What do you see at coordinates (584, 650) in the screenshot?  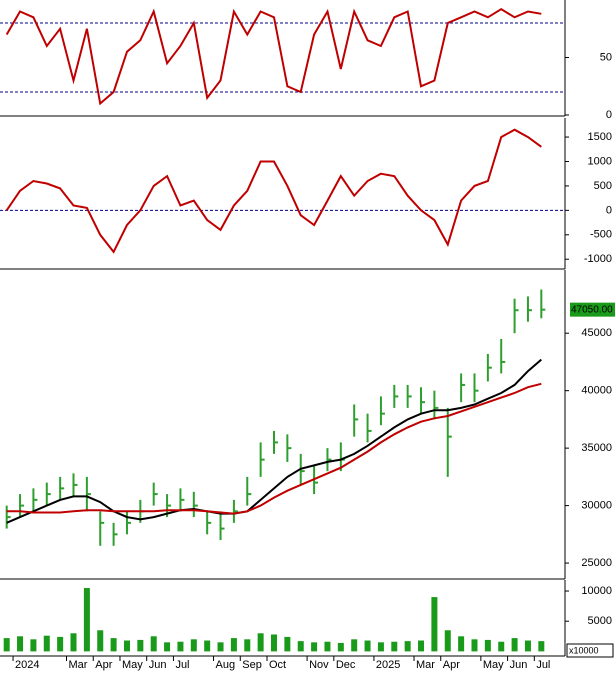 I see `unit-label: x10000` at bounding box center [584, 650].